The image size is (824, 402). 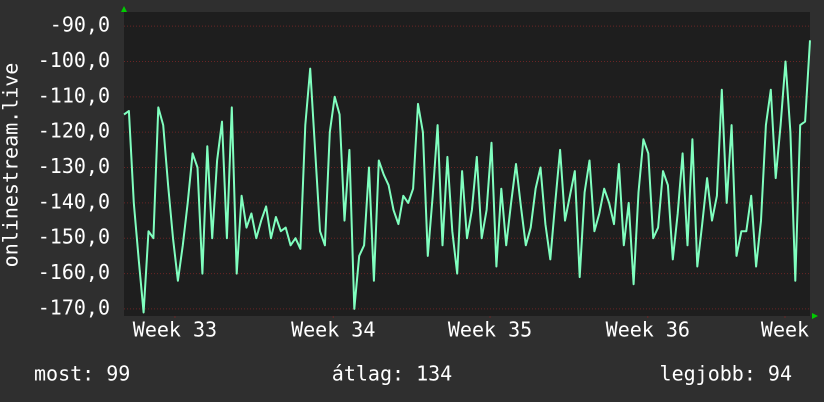 What do you see at coordinates (80, 25) in the screenshot?
I see `y-tick-label: -90,0` at bounding box center [80, 25].